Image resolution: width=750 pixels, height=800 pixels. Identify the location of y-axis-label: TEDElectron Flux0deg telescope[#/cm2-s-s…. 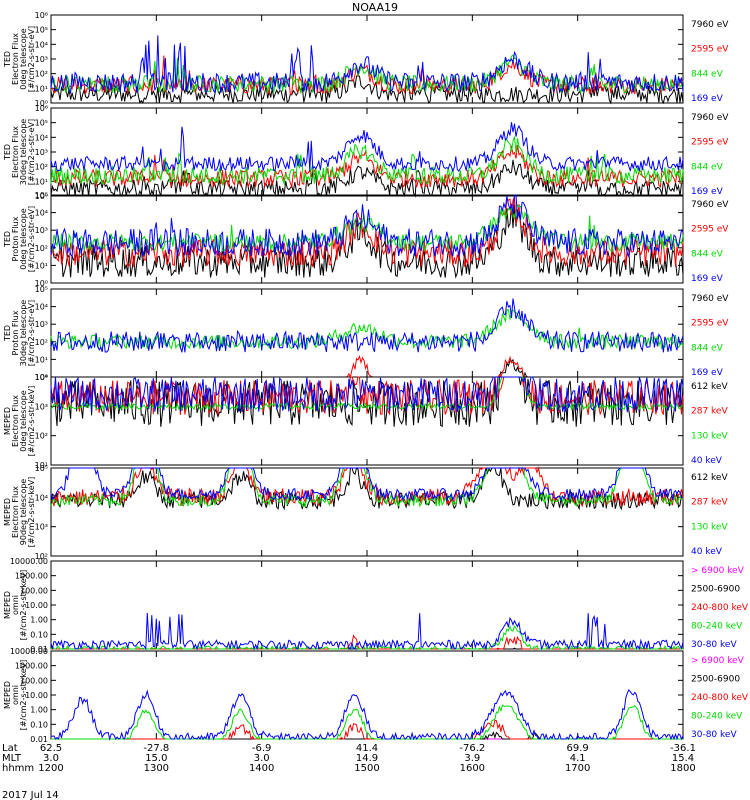
(19, 59).